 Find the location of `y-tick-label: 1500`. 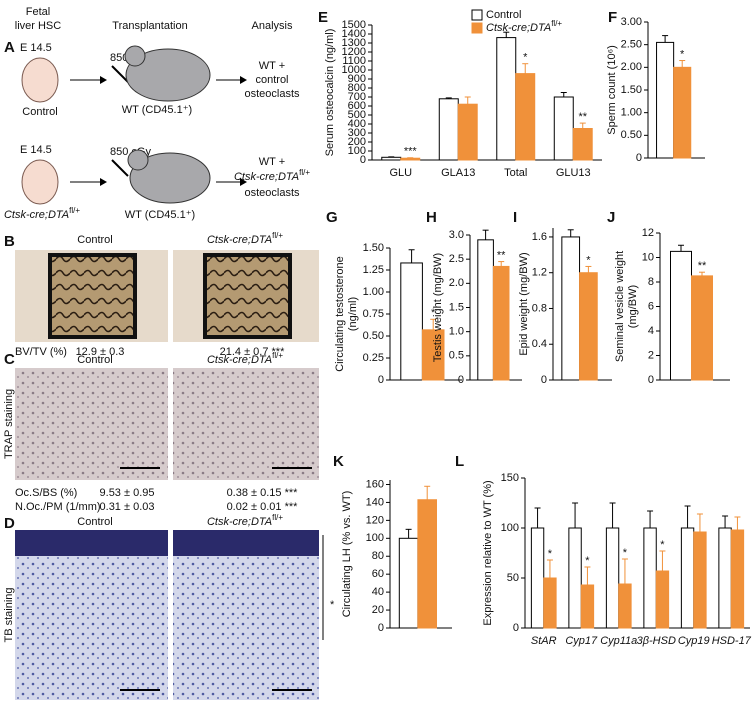

y-tick-label: 1500 is located at coordinates (354, 25).